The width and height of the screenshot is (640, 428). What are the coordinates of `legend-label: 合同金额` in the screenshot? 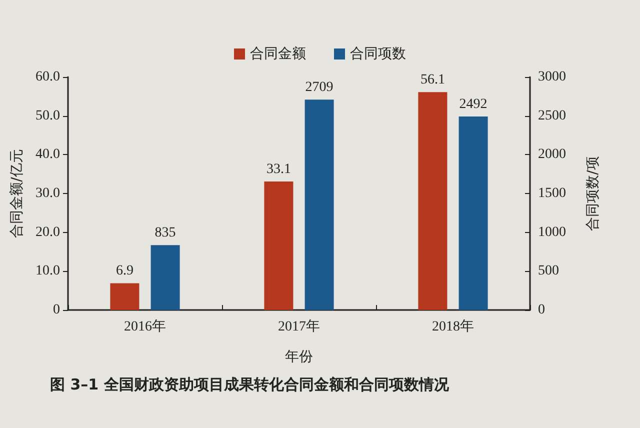 It's located at (278, 54).